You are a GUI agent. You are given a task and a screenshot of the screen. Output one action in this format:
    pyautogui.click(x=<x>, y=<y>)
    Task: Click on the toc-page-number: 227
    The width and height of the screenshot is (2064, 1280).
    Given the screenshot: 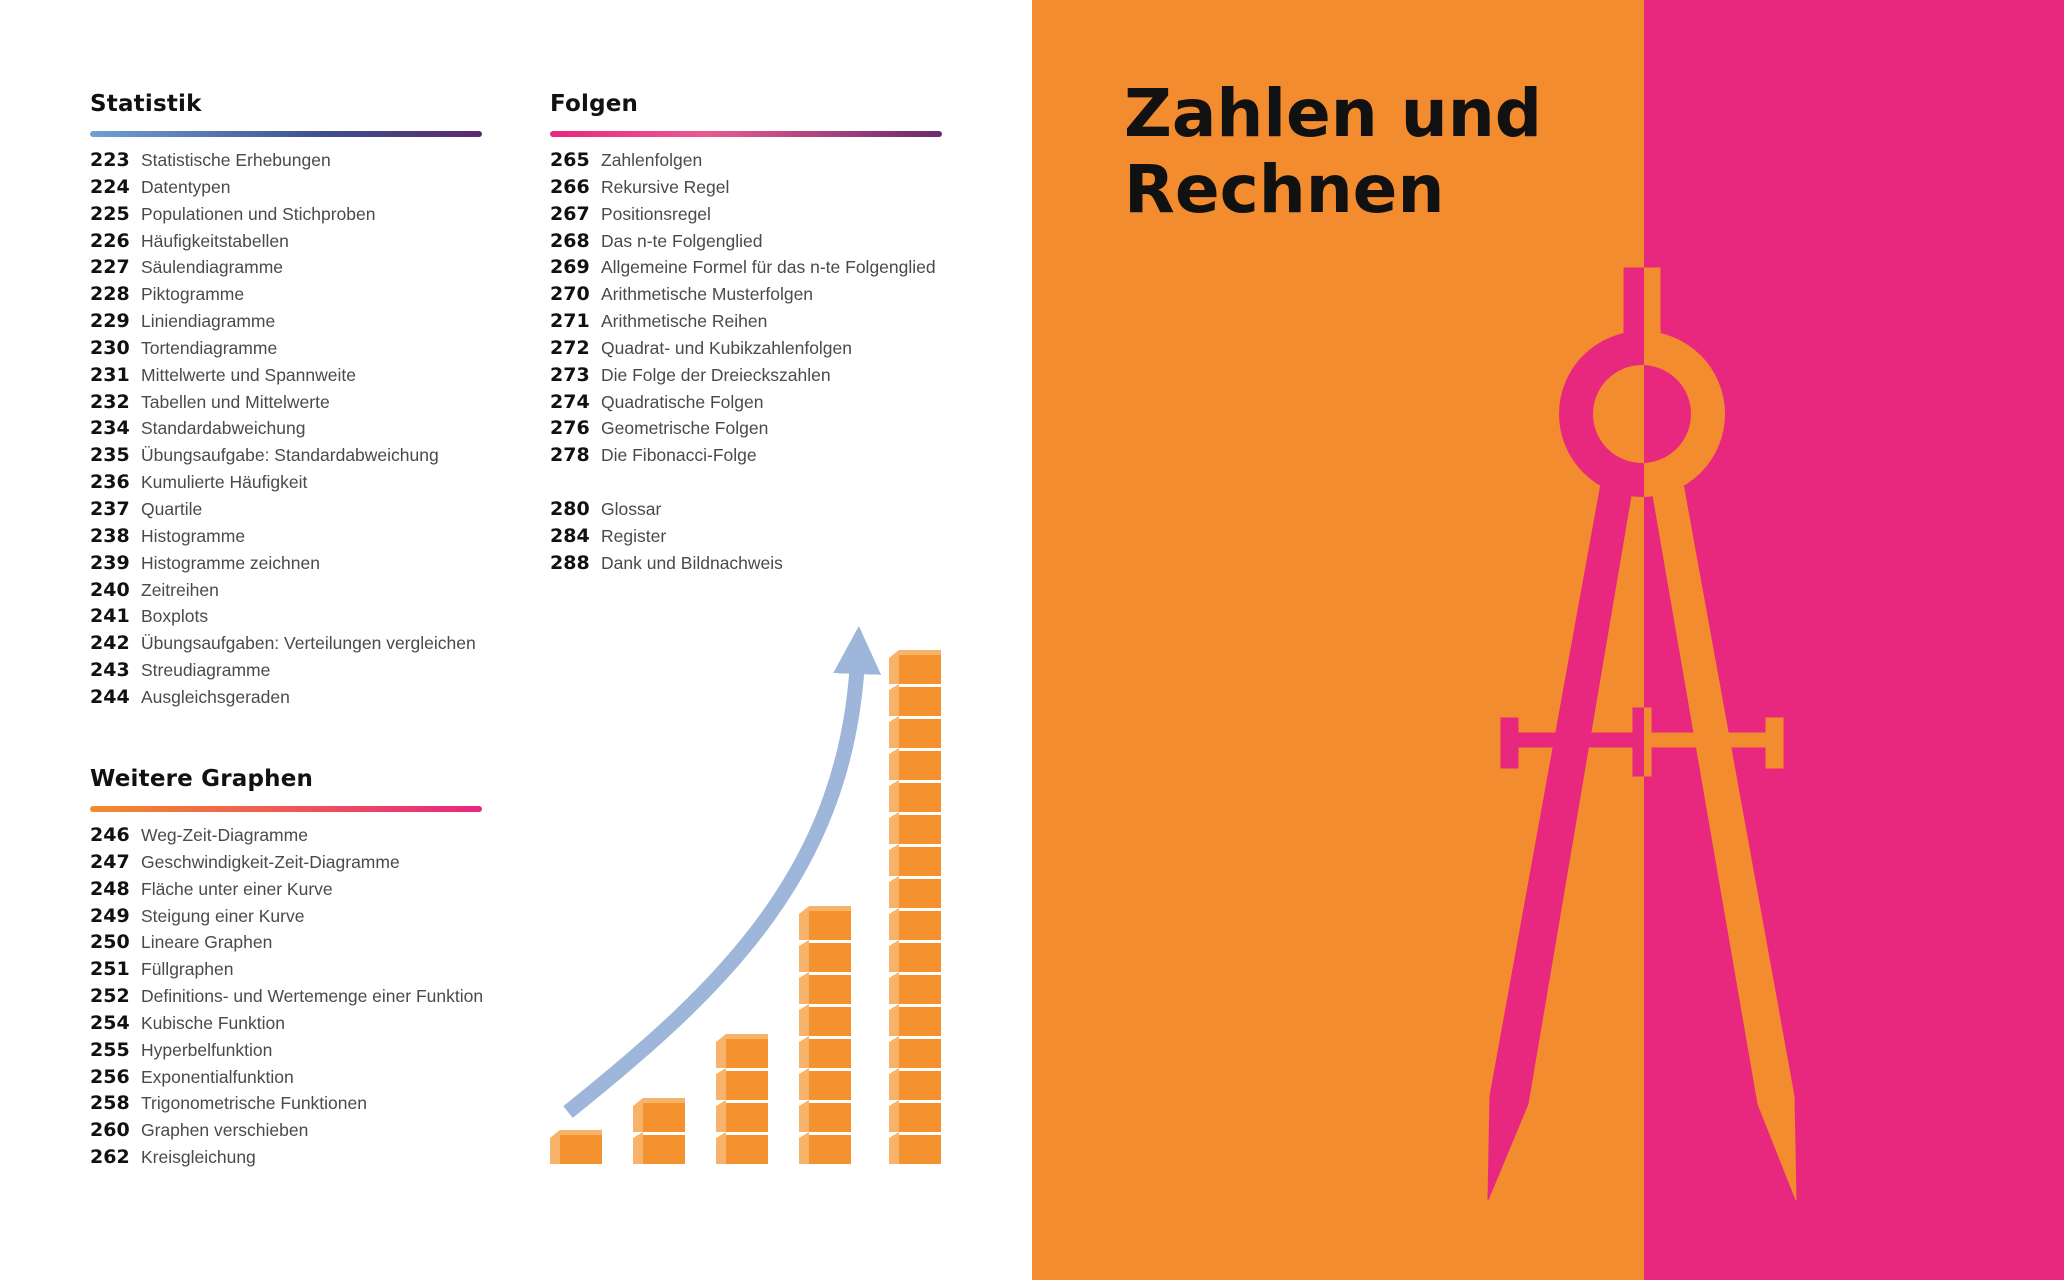 What is the action you would take?
    pyautogui.click(x=110, y=267)
    